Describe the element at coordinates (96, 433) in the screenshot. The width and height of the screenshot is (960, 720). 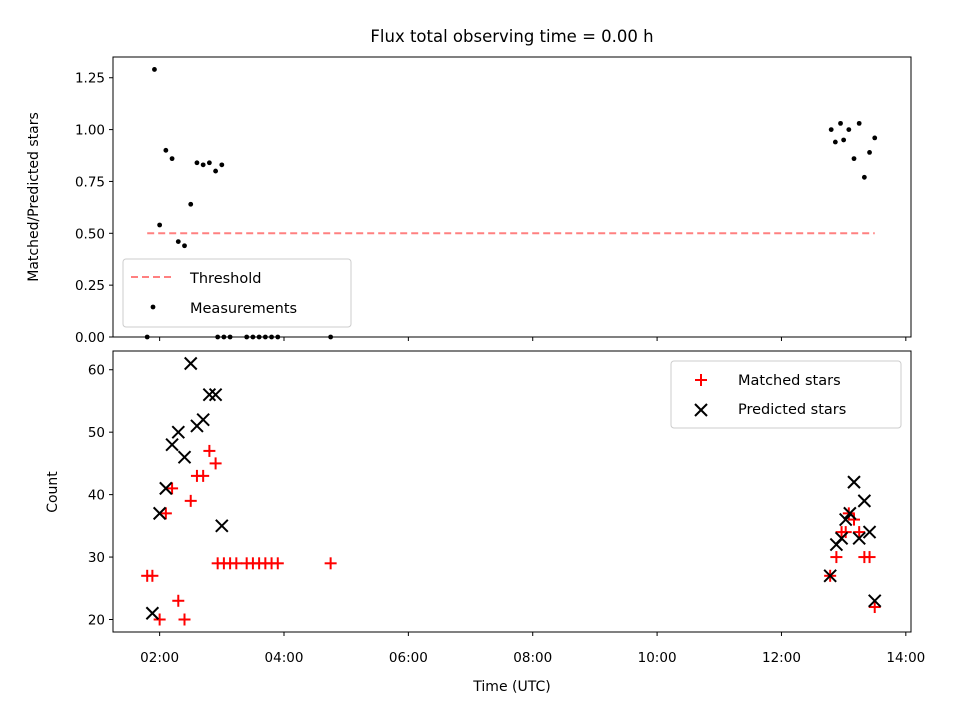
I see `count-y-tick-label: 50` at that location.